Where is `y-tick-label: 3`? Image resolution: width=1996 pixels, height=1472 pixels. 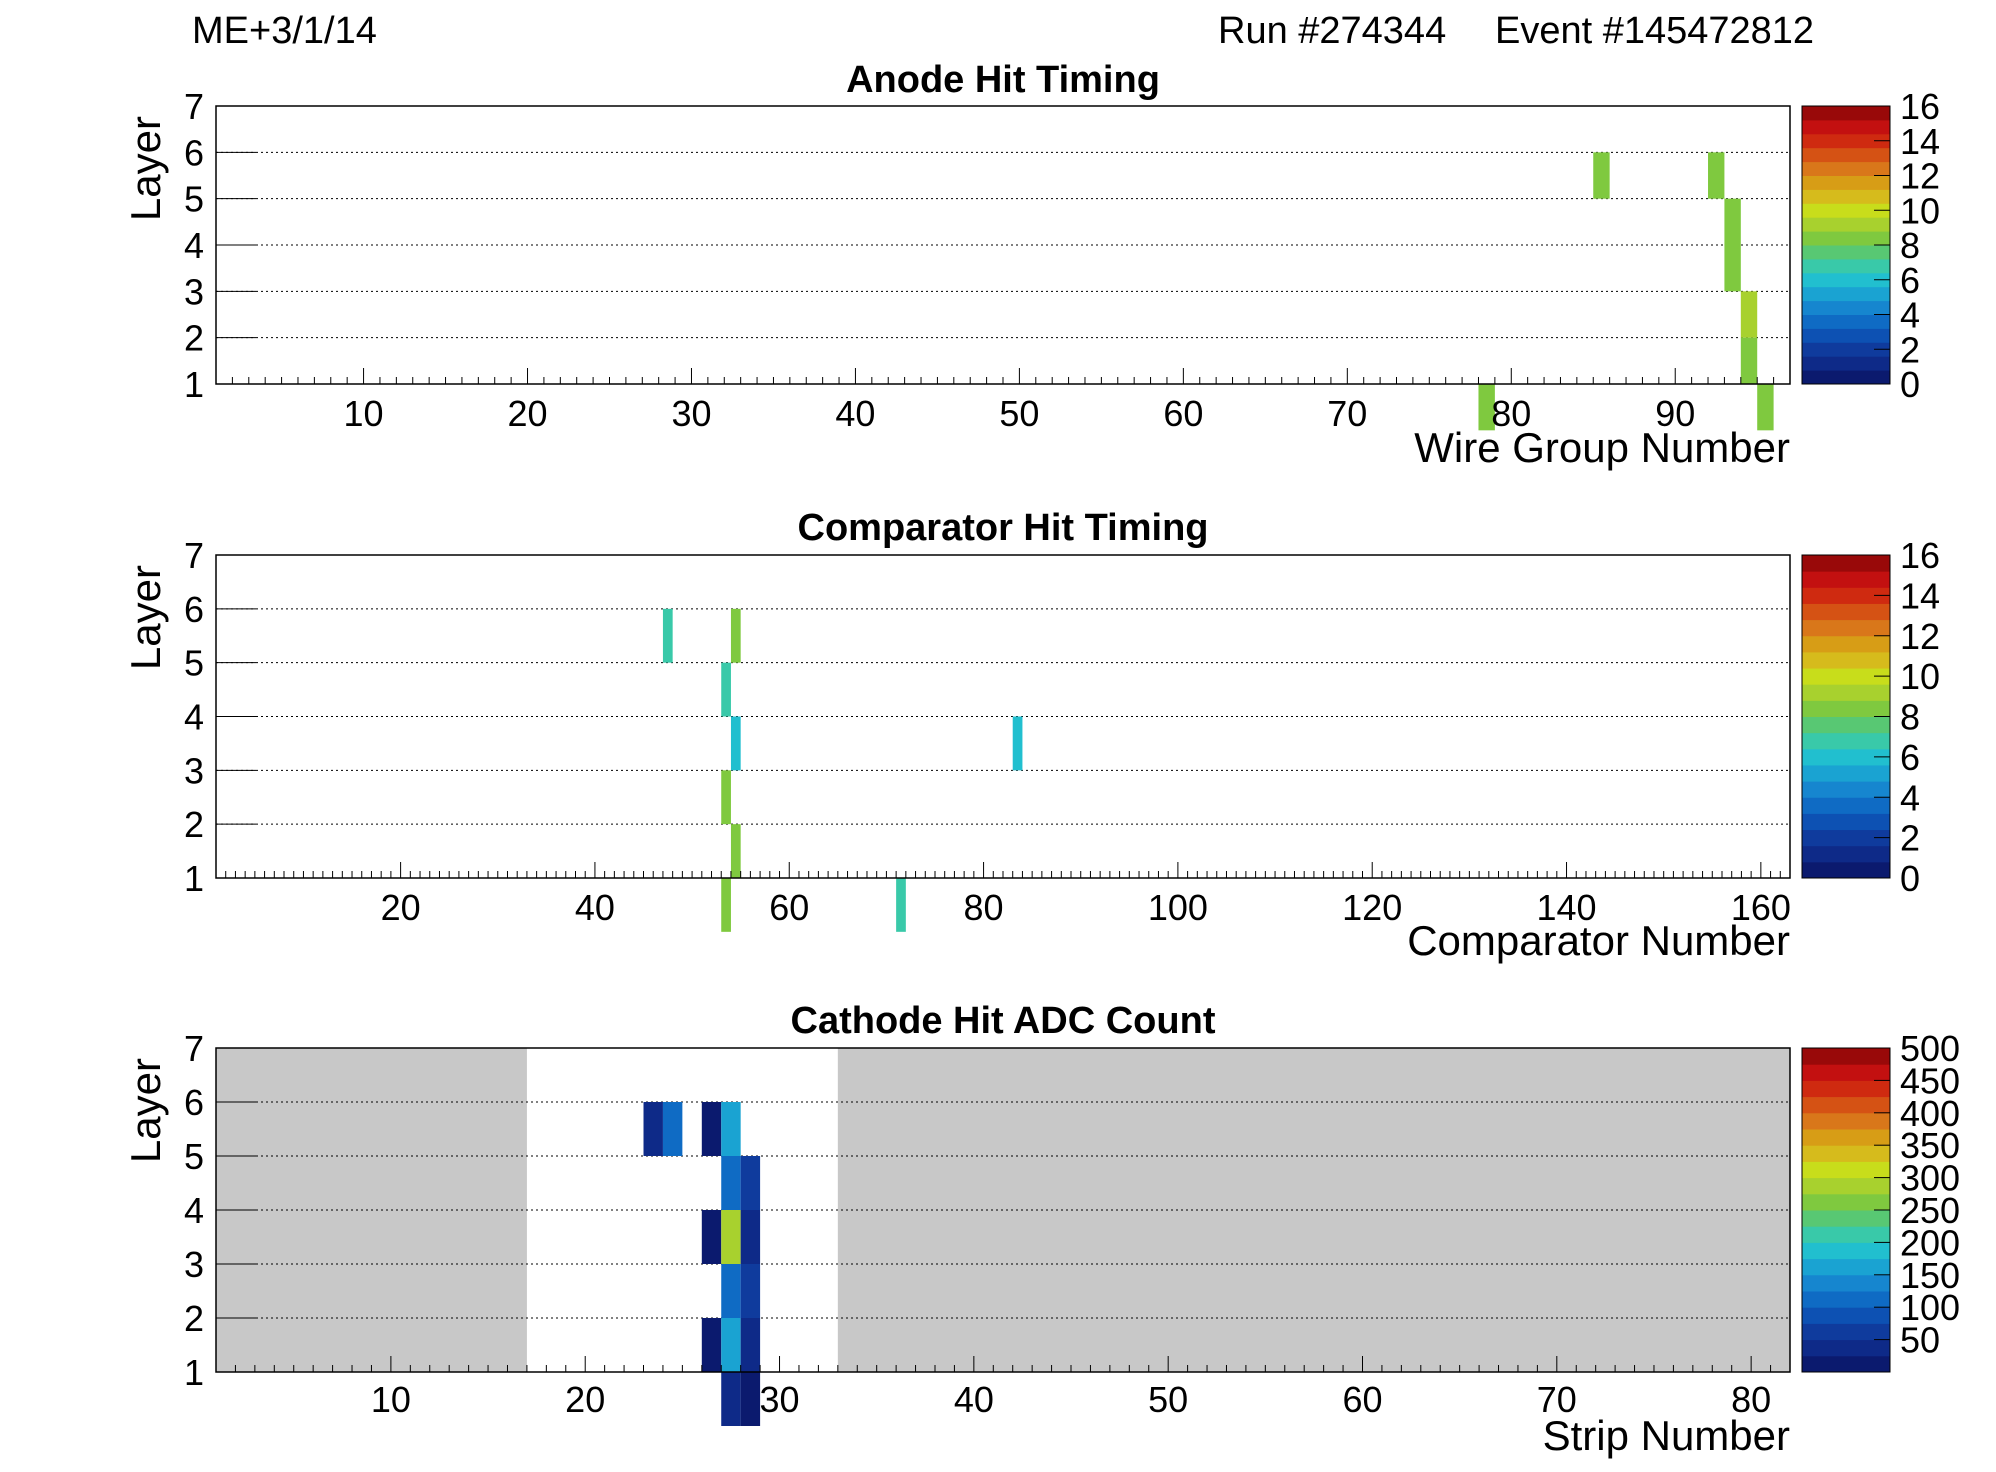 y-tick-label: 3 is located at coordinates (194, 291).